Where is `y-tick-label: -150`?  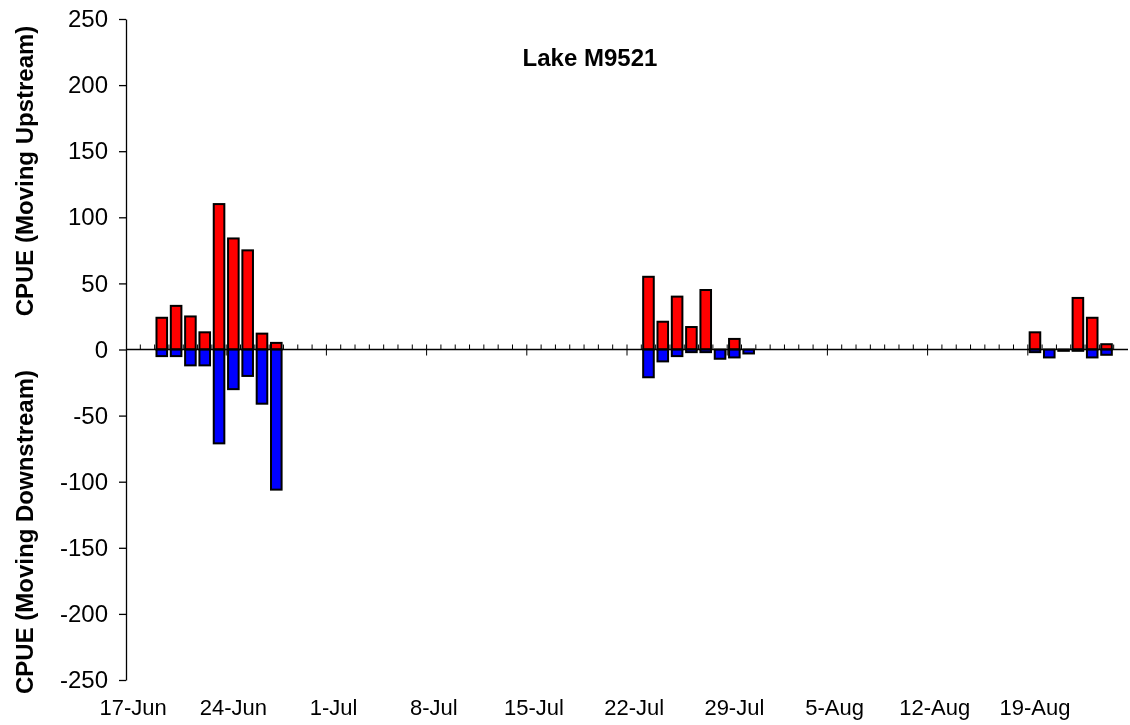
y-tick-label: -150 is located at coordinates (83, 547).